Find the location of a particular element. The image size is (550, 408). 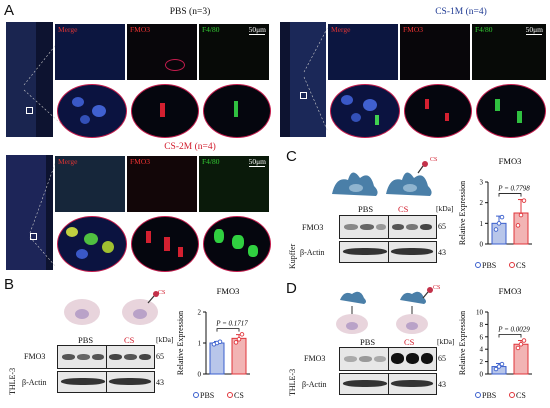

kda-label: [kDa] is located at coordinates (165, 339).